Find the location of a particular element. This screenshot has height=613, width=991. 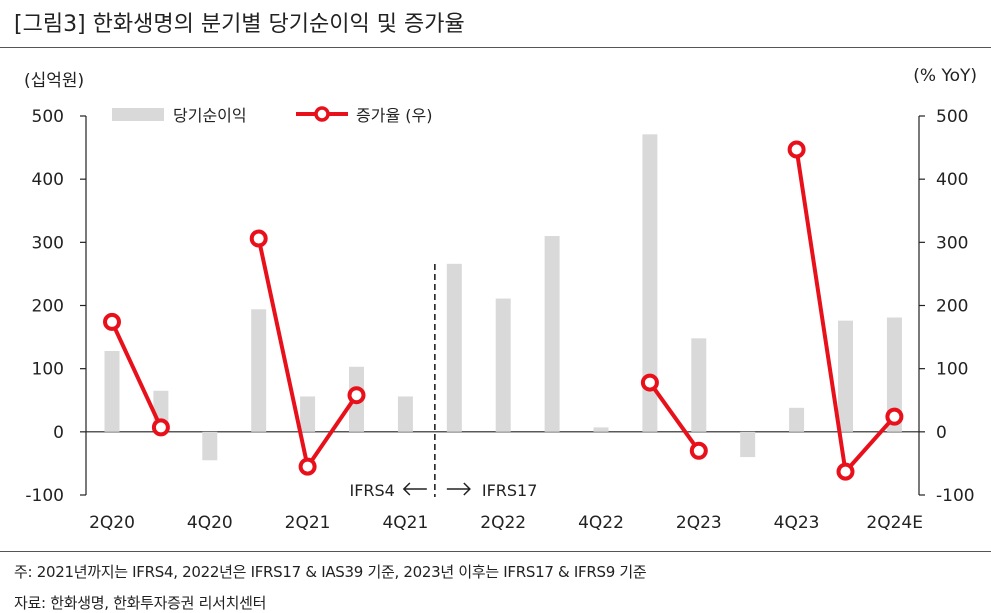

x-axis-tick-label: 4Q23 is located at coordinates (797, 523).